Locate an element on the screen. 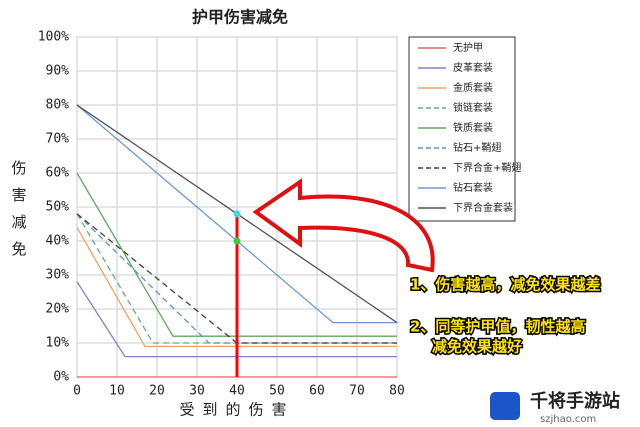  note: 减免效果越好 is located at coordinates (477, 347).